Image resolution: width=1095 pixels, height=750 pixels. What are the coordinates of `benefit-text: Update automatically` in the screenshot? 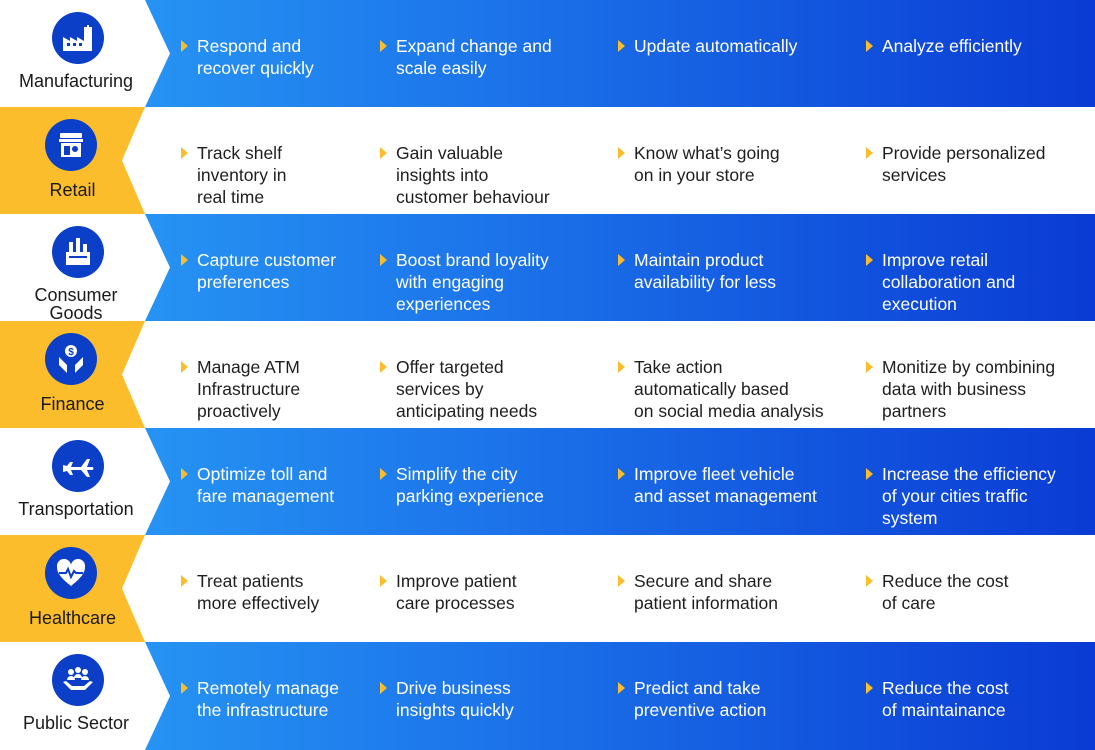 It's located at (716, 46).